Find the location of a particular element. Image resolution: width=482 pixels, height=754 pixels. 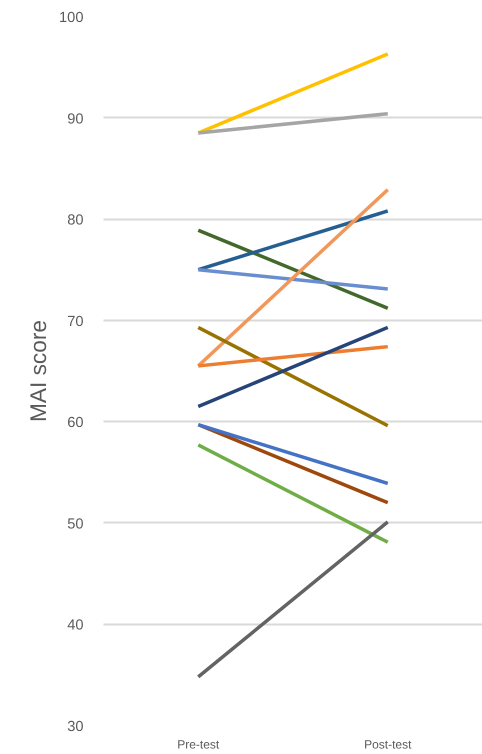

y-tick-label: 100 is located at coordinates (71, 18).